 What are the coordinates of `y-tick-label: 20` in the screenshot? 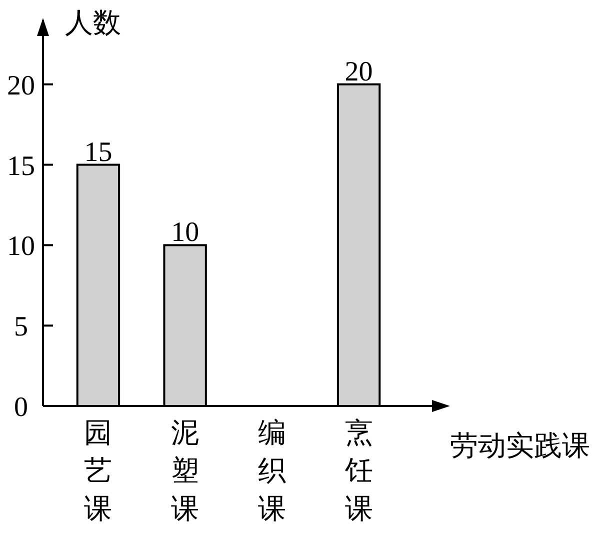 It's located at (21, 86).